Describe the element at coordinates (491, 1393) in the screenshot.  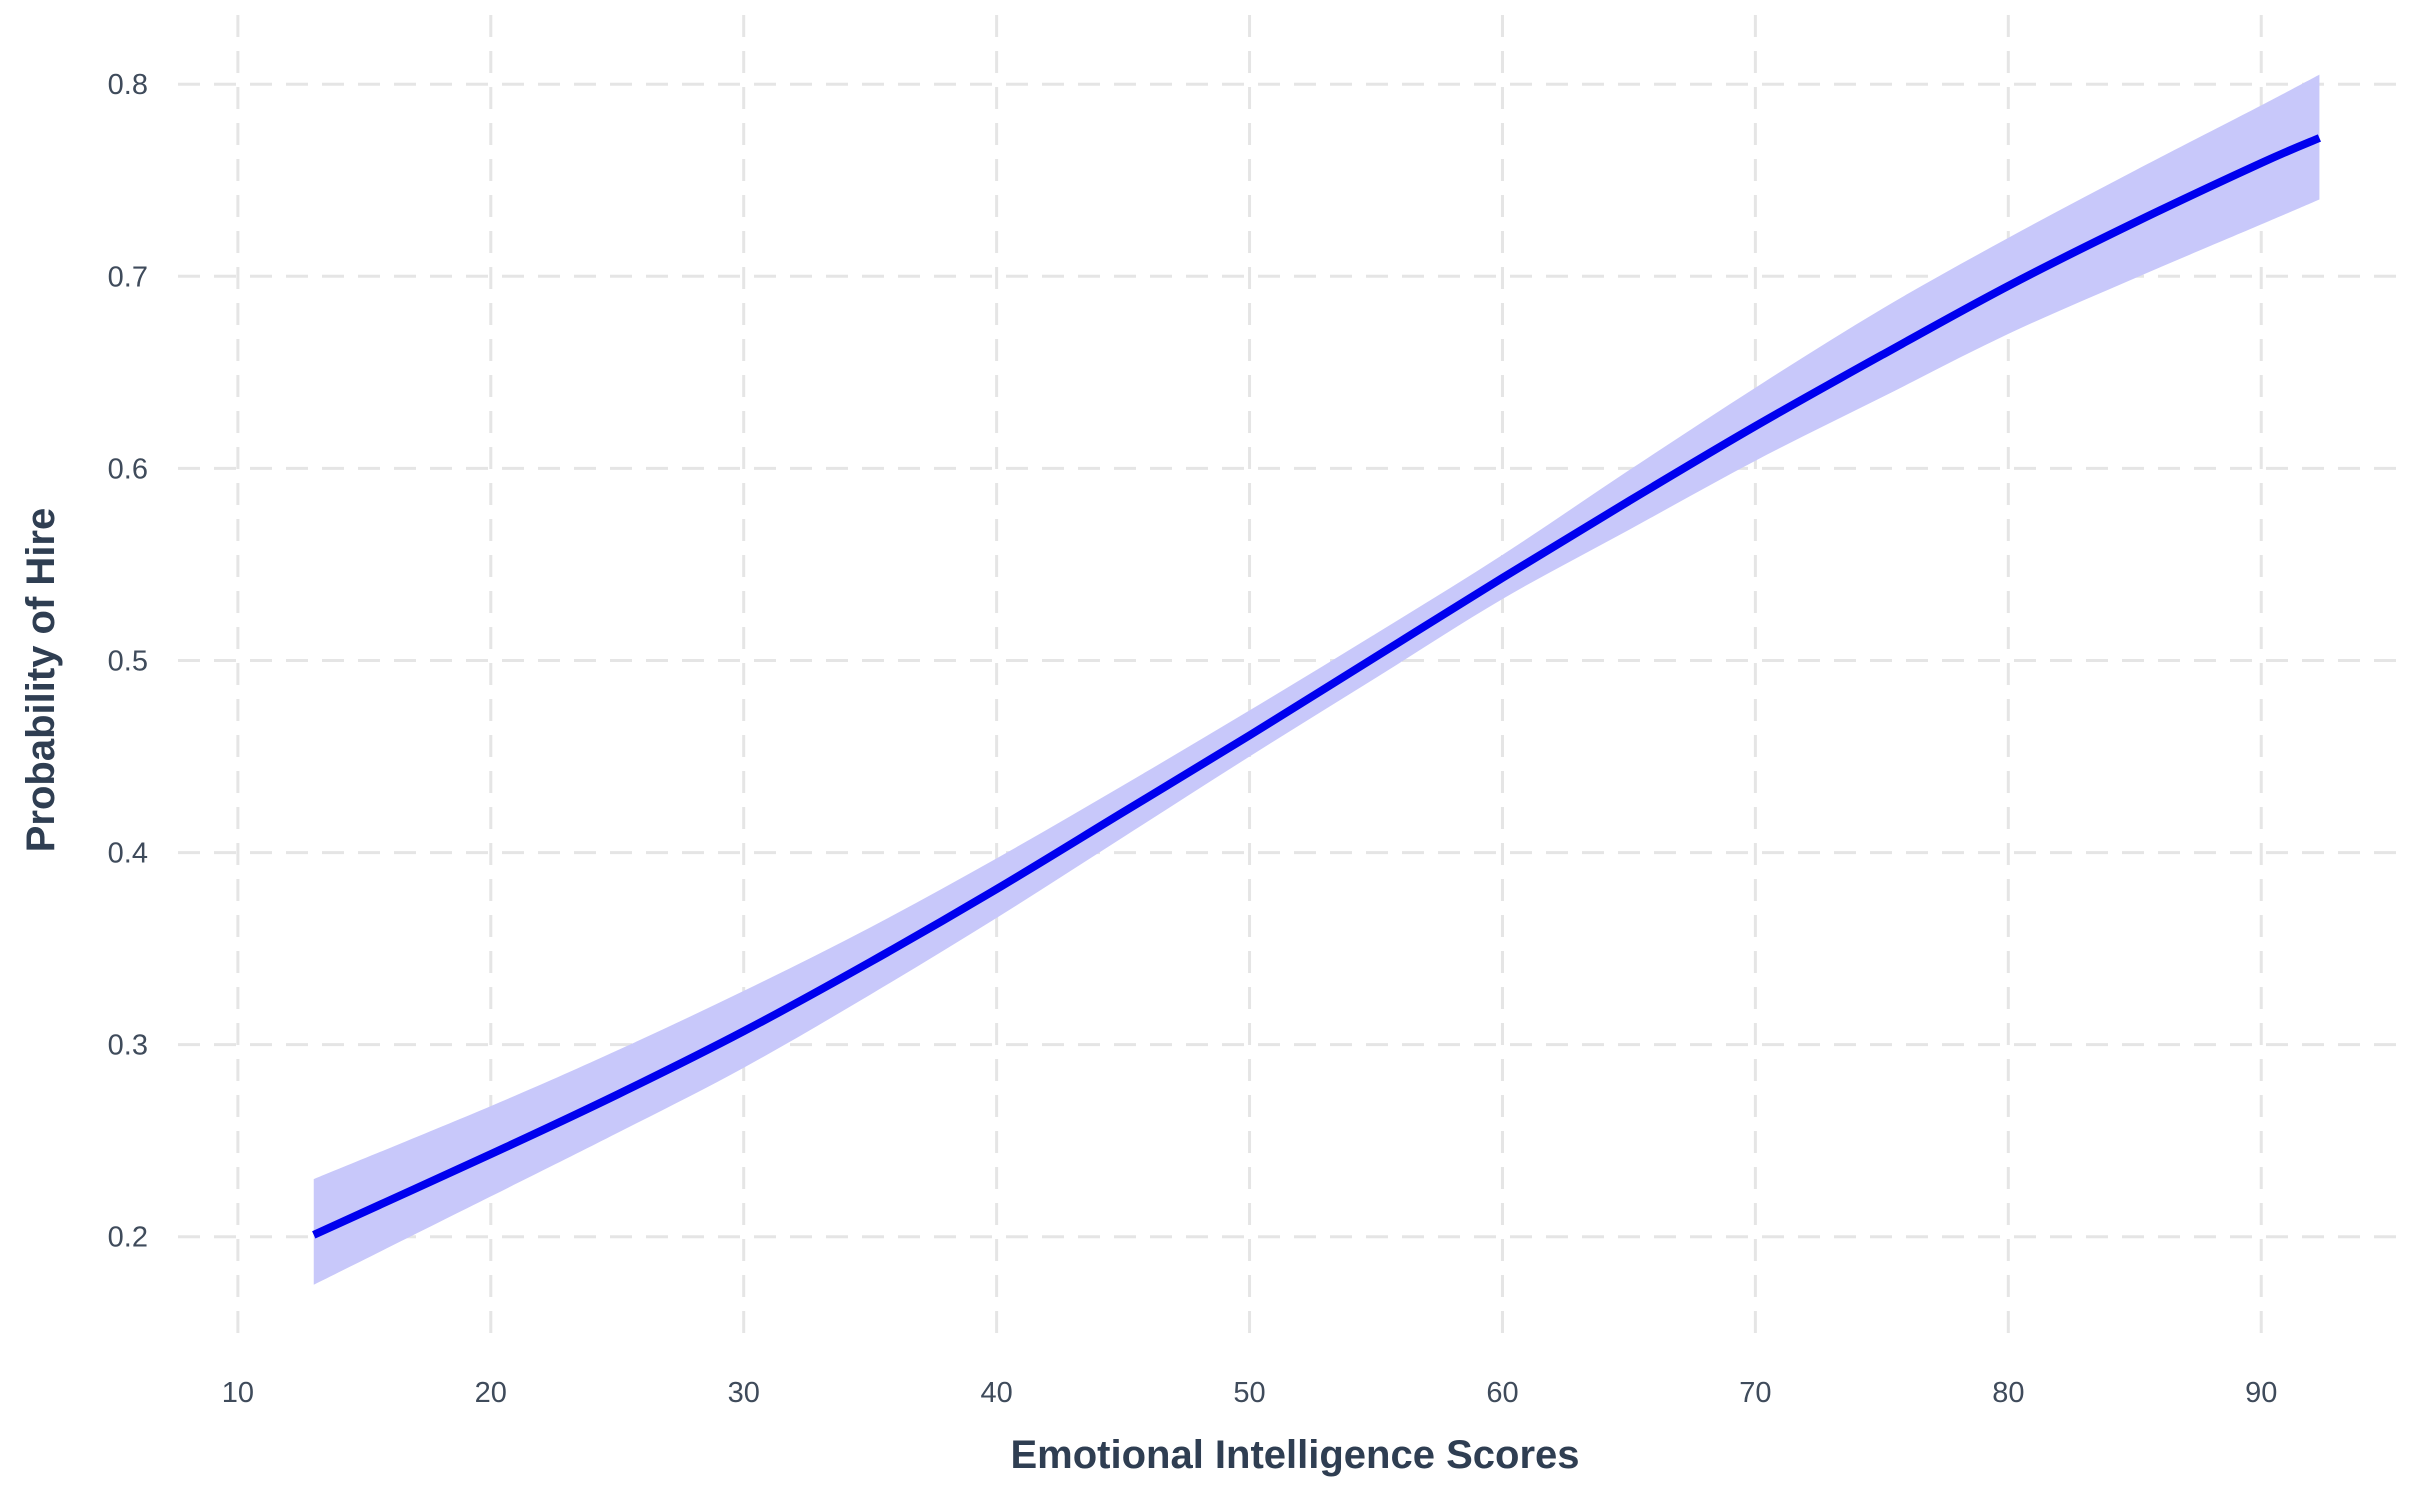
I see `x-tick-label: 20` at that location.